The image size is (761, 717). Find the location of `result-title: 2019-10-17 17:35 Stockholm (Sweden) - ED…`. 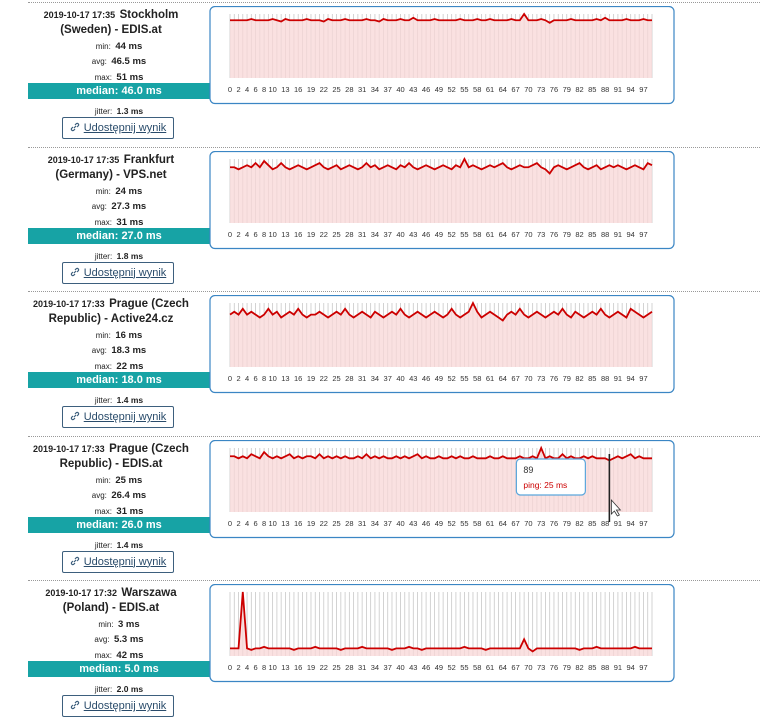

result-title: 2019-10-17 17:35 Stockholm (Sweden) - ED… is located at coordinates (111, 22).